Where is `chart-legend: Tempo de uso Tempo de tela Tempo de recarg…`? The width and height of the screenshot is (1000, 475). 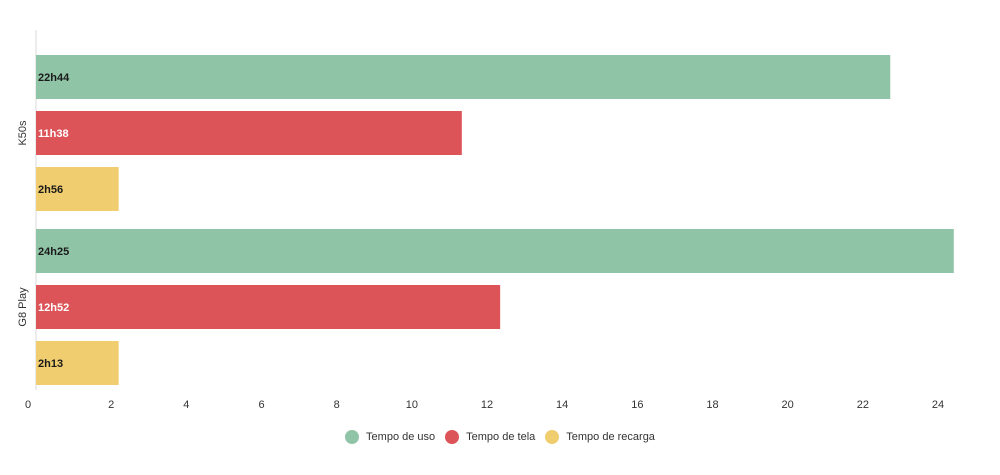
chart-legend: Tempo de uso Tempo de tela Tempo de recarg… is located at coordinates (500, 437).